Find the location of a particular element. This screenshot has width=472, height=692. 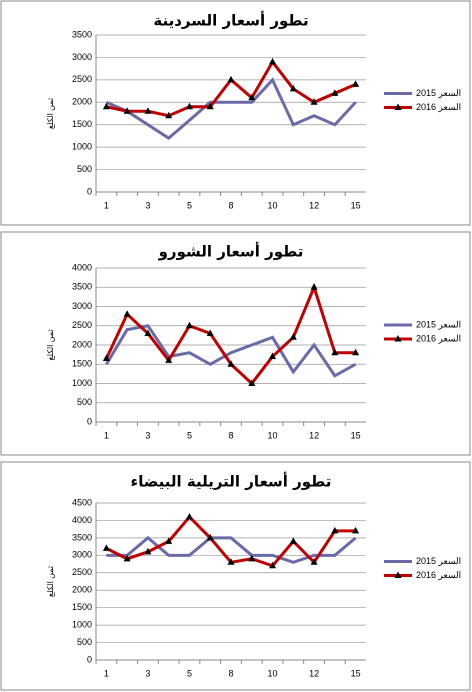

y-tick-label: 4500 is located at coordinates (82, 502).